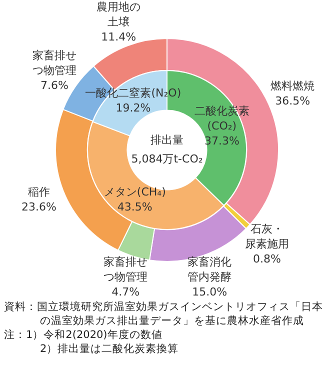  What do you see at coordinates (109, 349) in the screenshot?
I see `text: 2）排出量は二酸化炭素換算` at bounding box center [109, 349].